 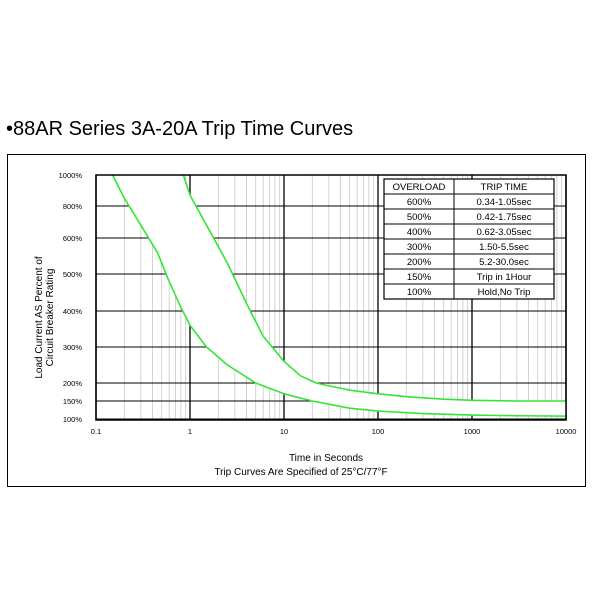 I want to click on y-tick-label: 100%, so click(x=73, y=419).